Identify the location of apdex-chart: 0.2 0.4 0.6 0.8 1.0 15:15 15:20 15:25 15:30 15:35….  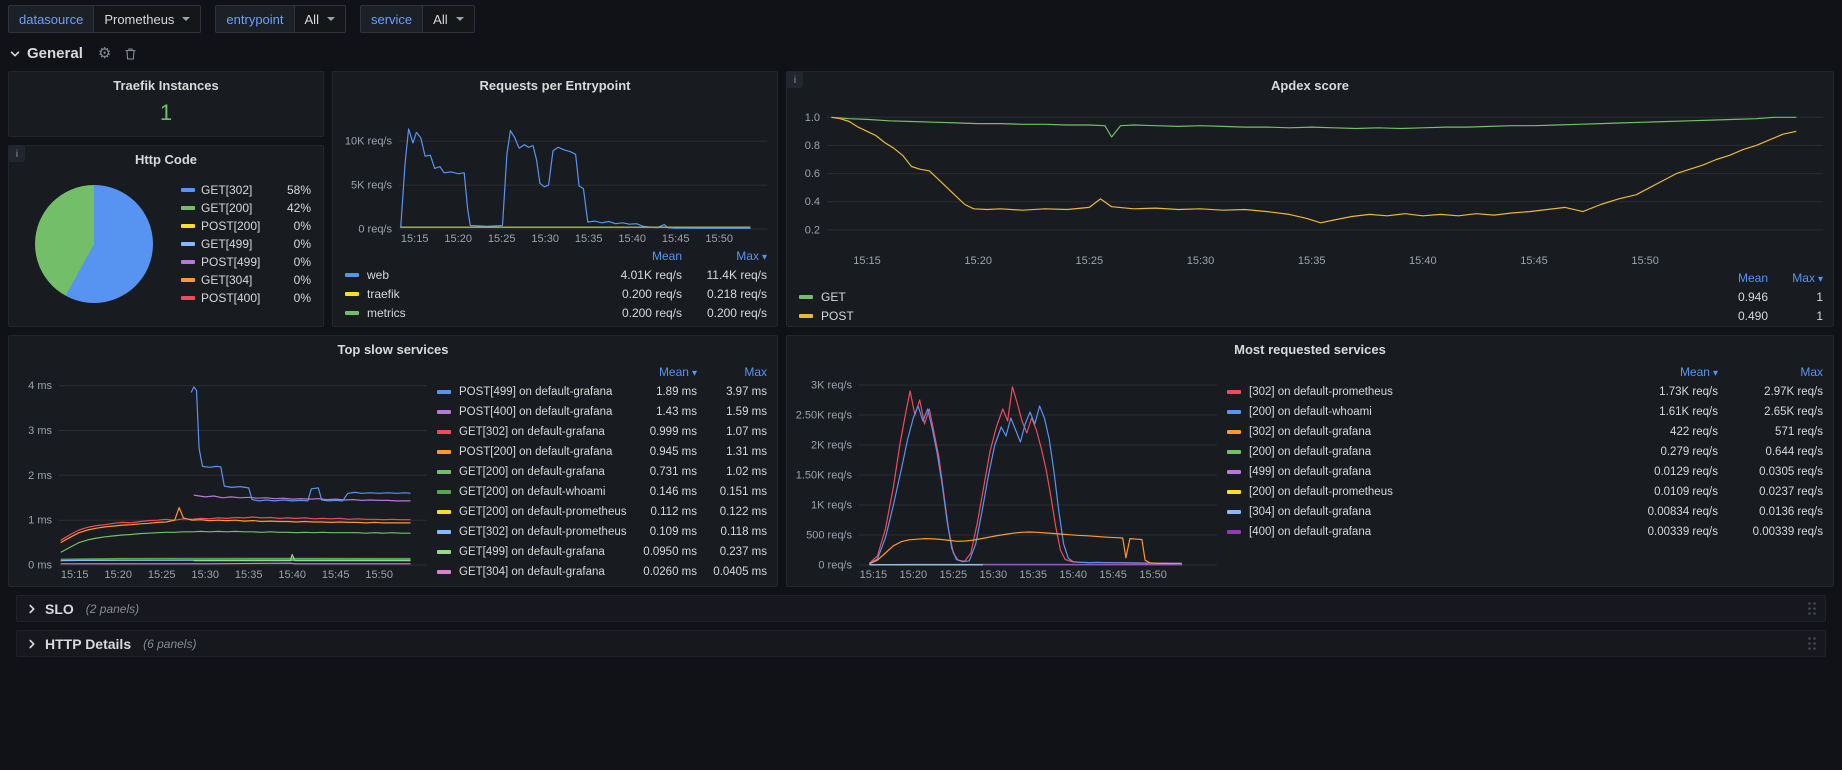
(1310, 183).